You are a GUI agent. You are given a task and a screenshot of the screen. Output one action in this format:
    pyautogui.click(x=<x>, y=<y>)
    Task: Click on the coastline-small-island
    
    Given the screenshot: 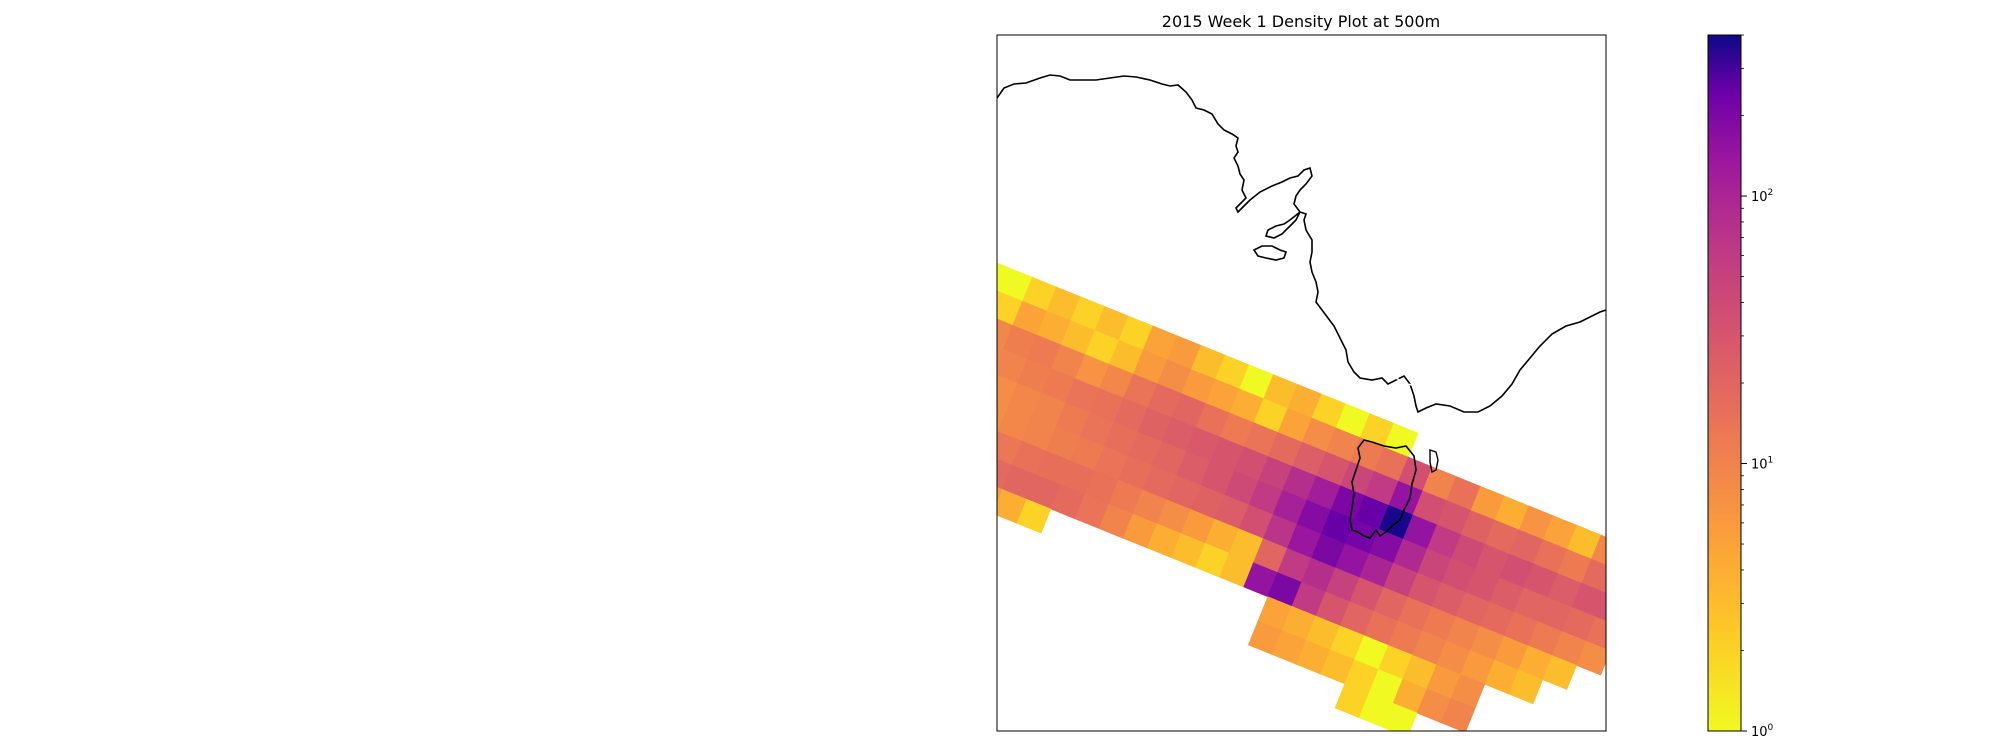 What is the action you would take?
    pyautogui.click(x=1434, y=461)
    